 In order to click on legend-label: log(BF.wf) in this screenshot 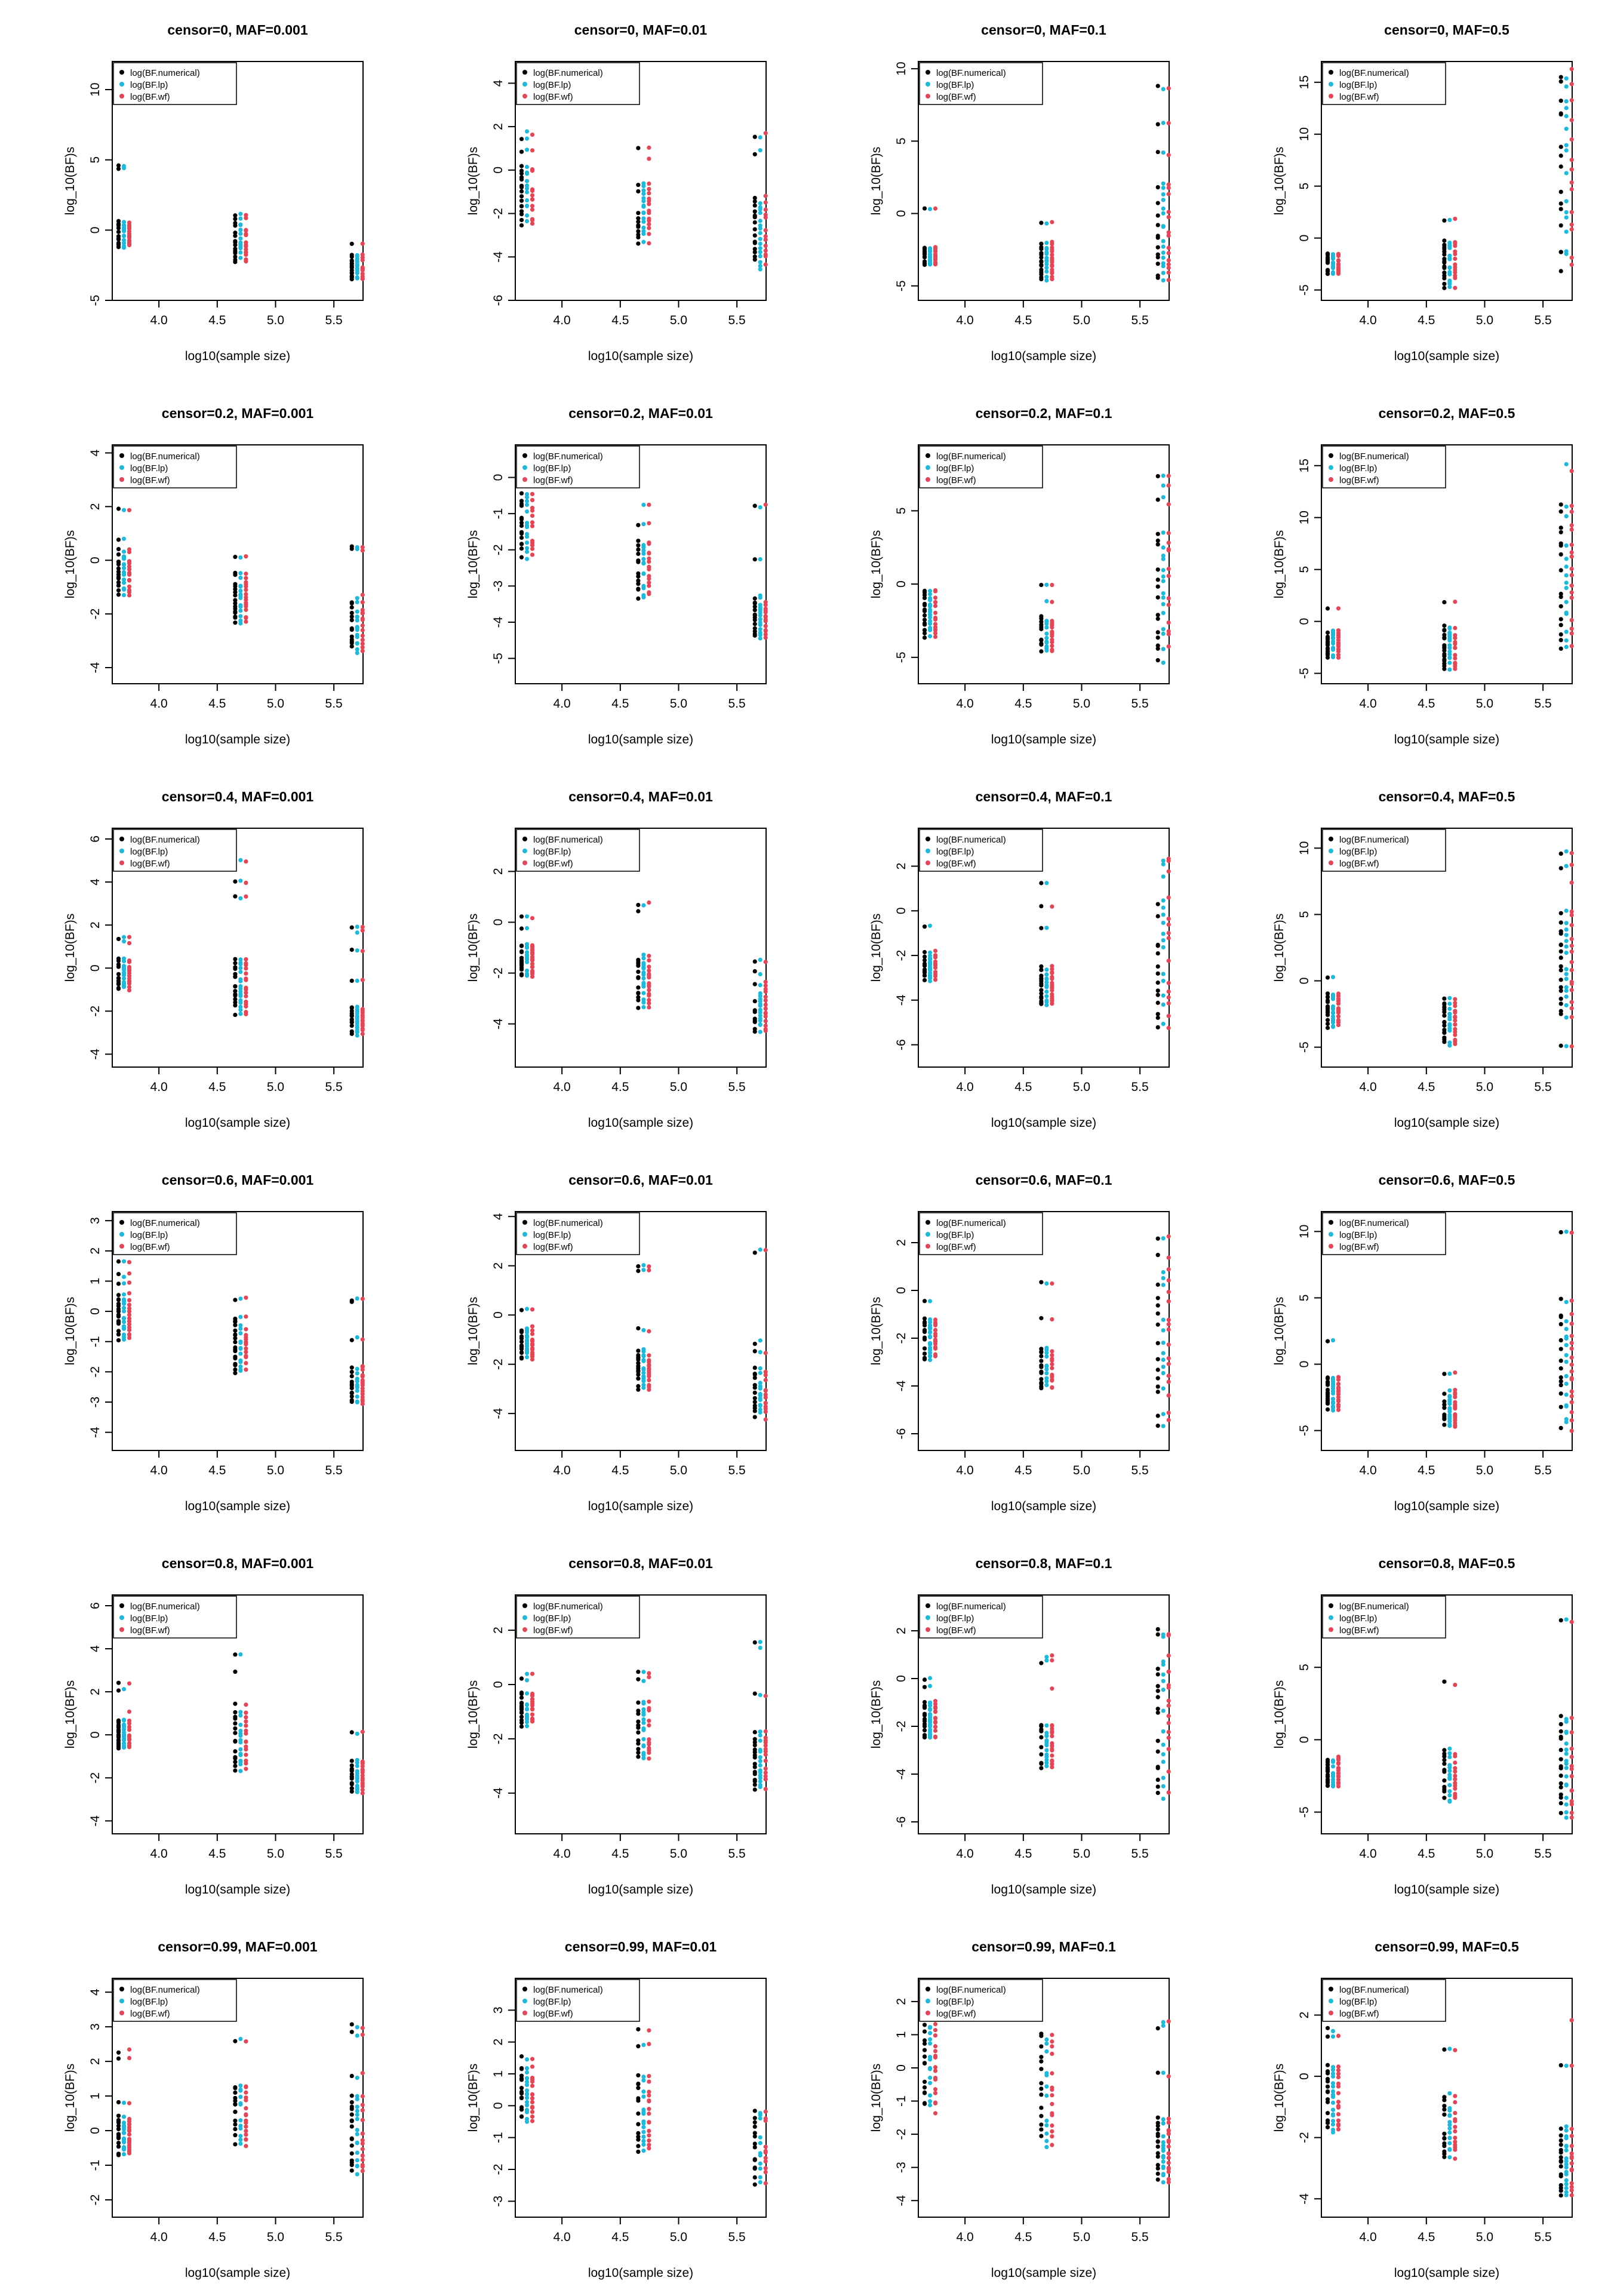, I will do `click(956, 2014)`.